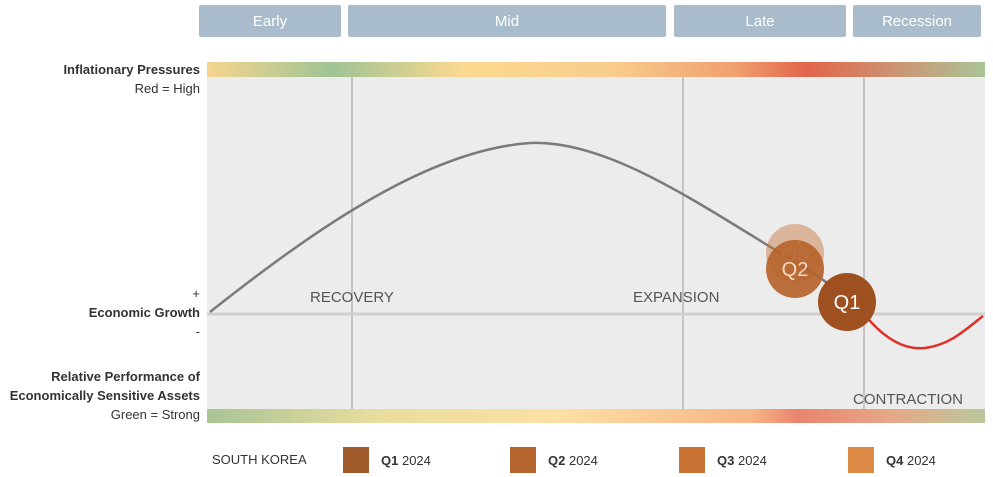 The height and width of the screenshot is (477, 993). I want to click on legend-country: SOUTH KOREA, so click(259, 459).